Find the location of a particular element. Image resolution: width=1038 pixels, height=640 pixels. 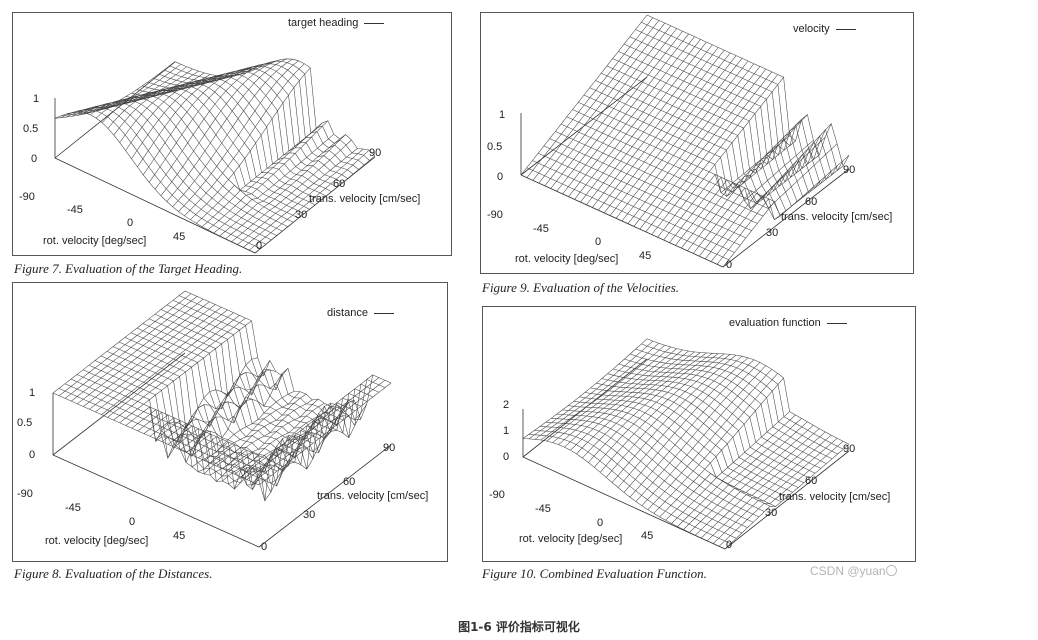

surface-plot-velocity is located at coordinates (685, 141).